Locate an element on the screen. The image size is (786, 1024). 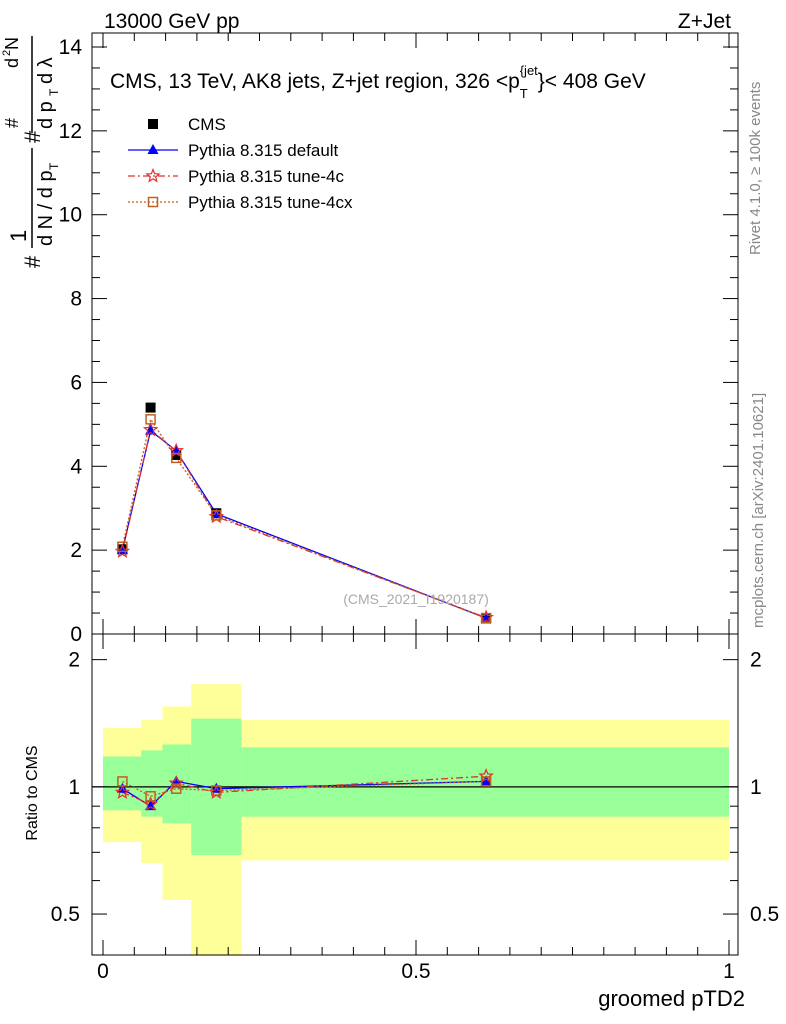
main-y-tick-label: 14 is located at coordinates (71, 47).